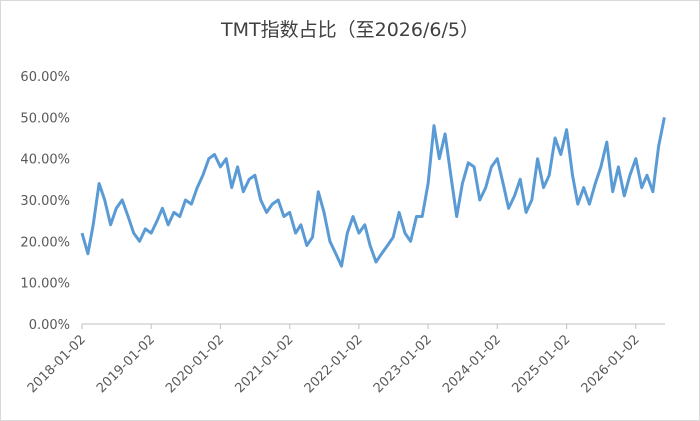  I want to click on y-tick-label: 10.00%, so click(45, 284).